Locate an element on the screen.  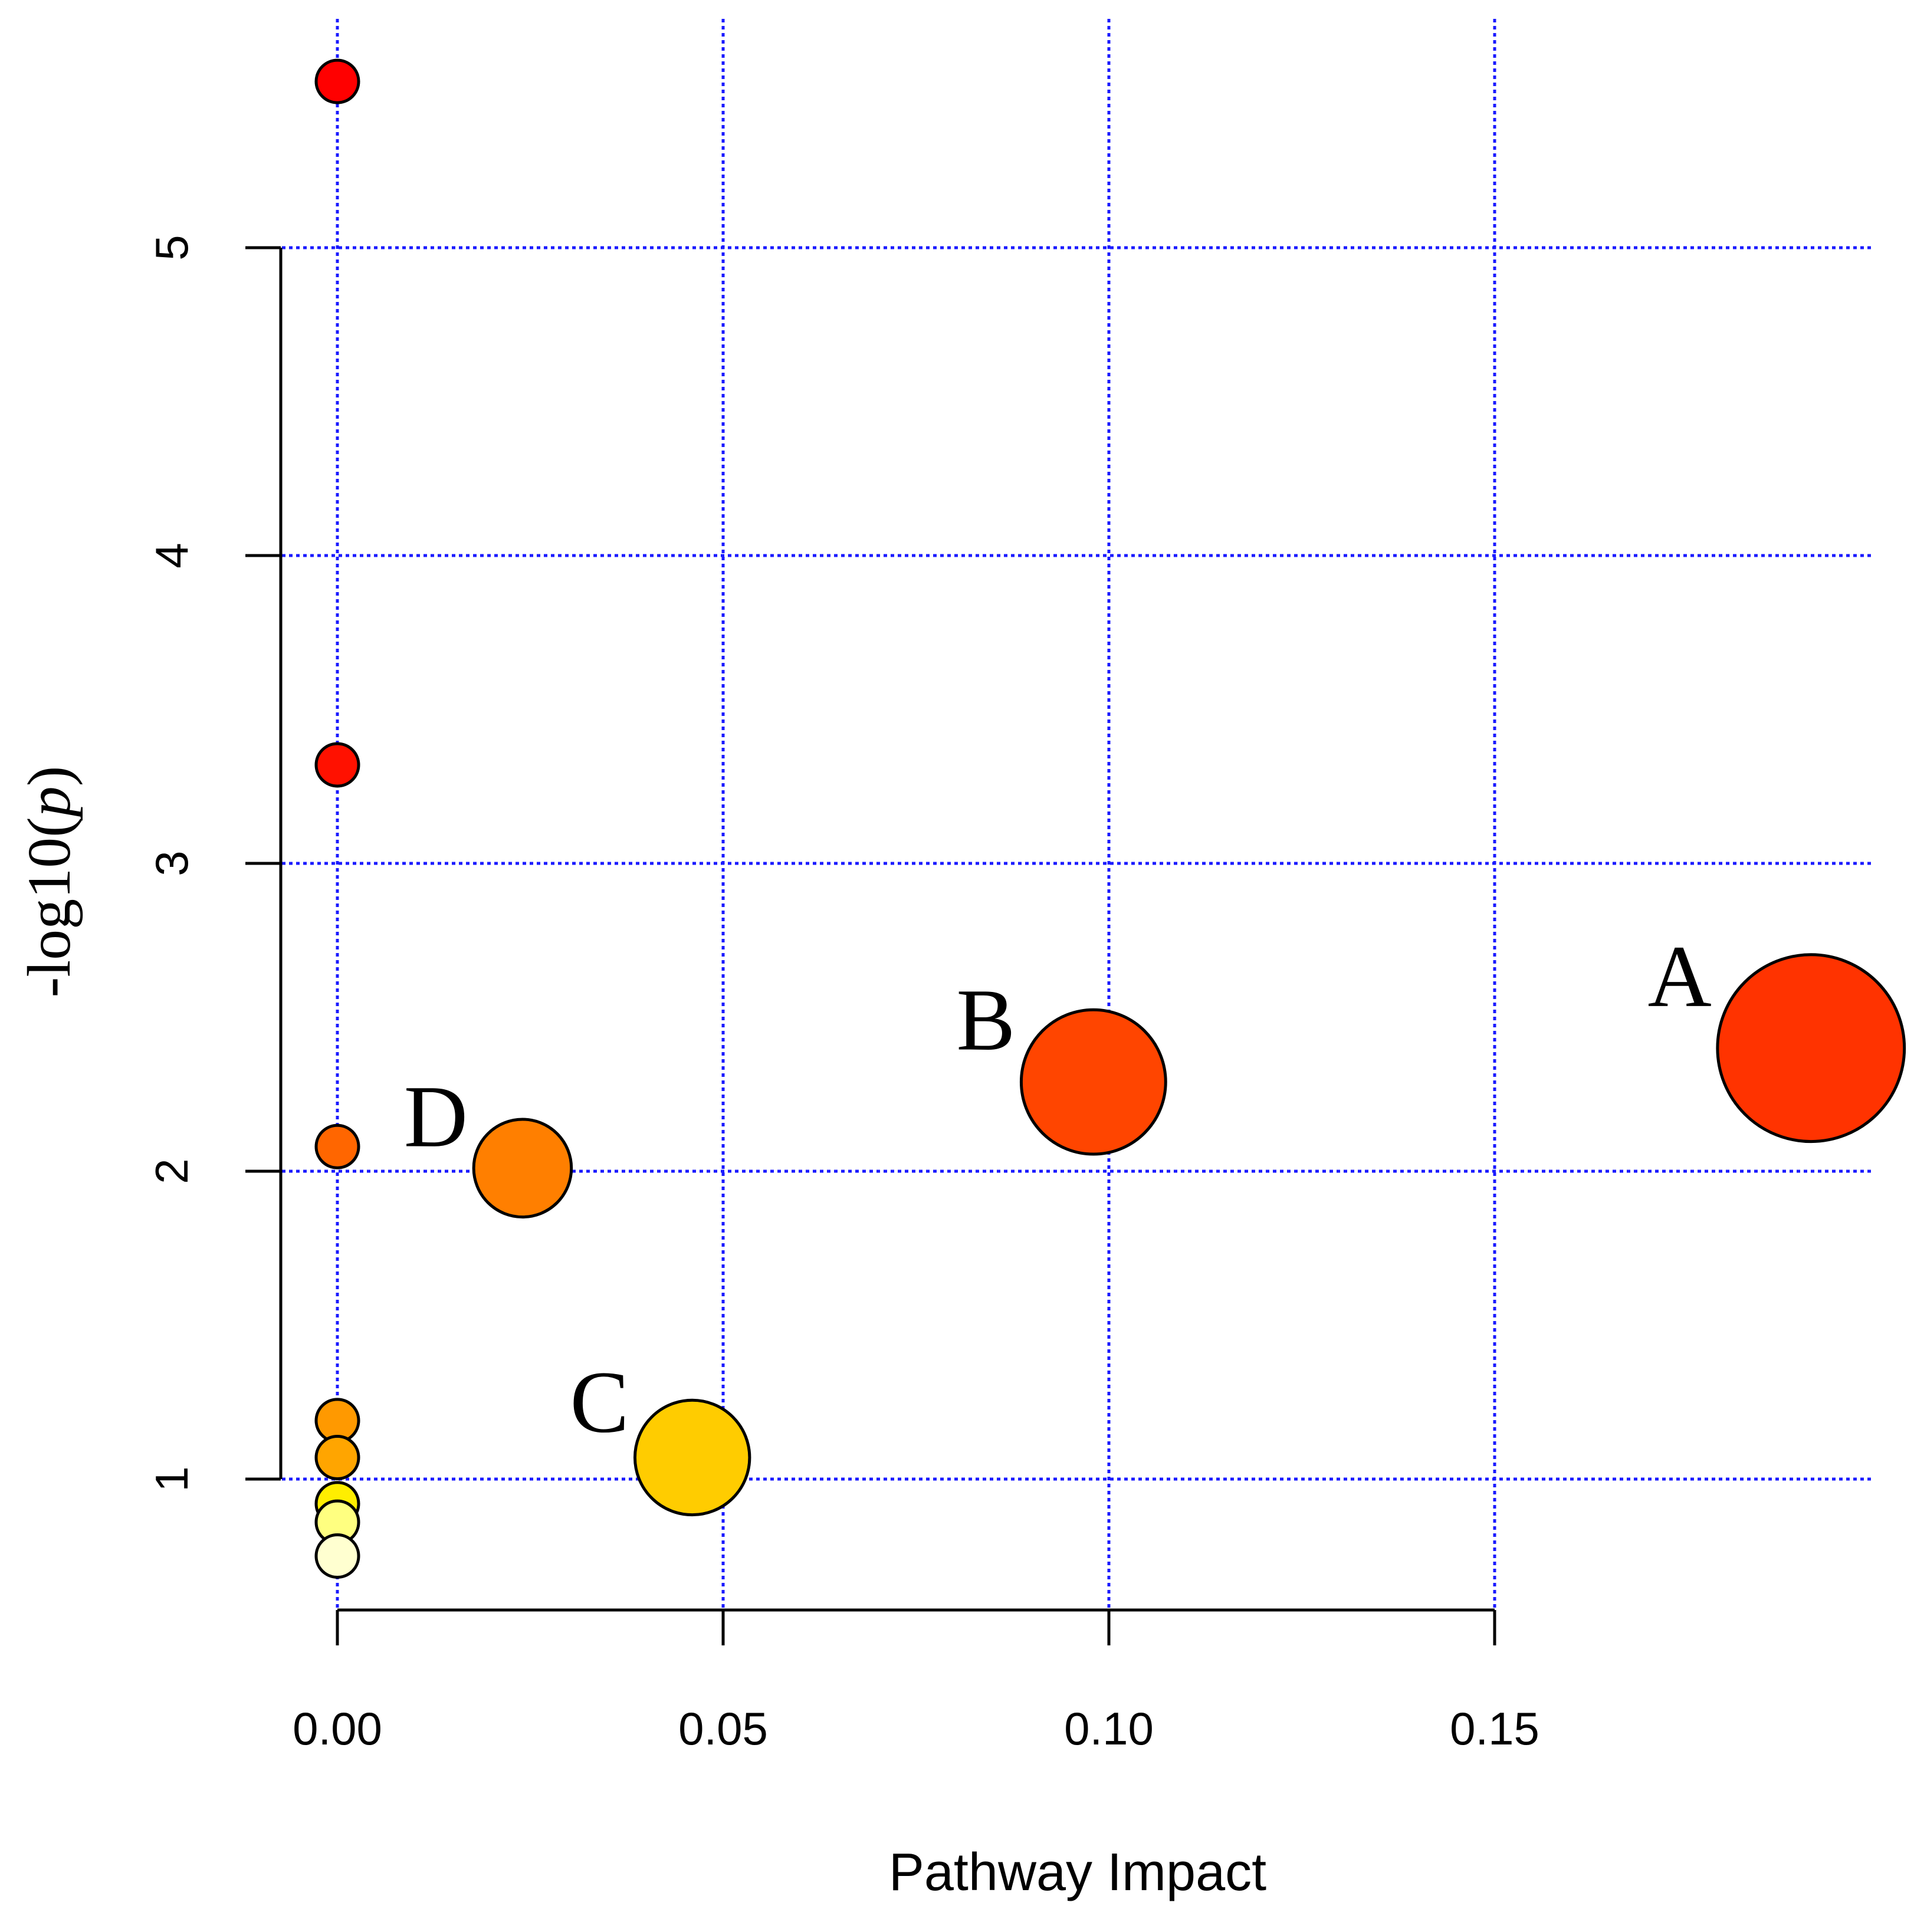
y-axis-title-suffix: ) is located at coordinates (49, 776).